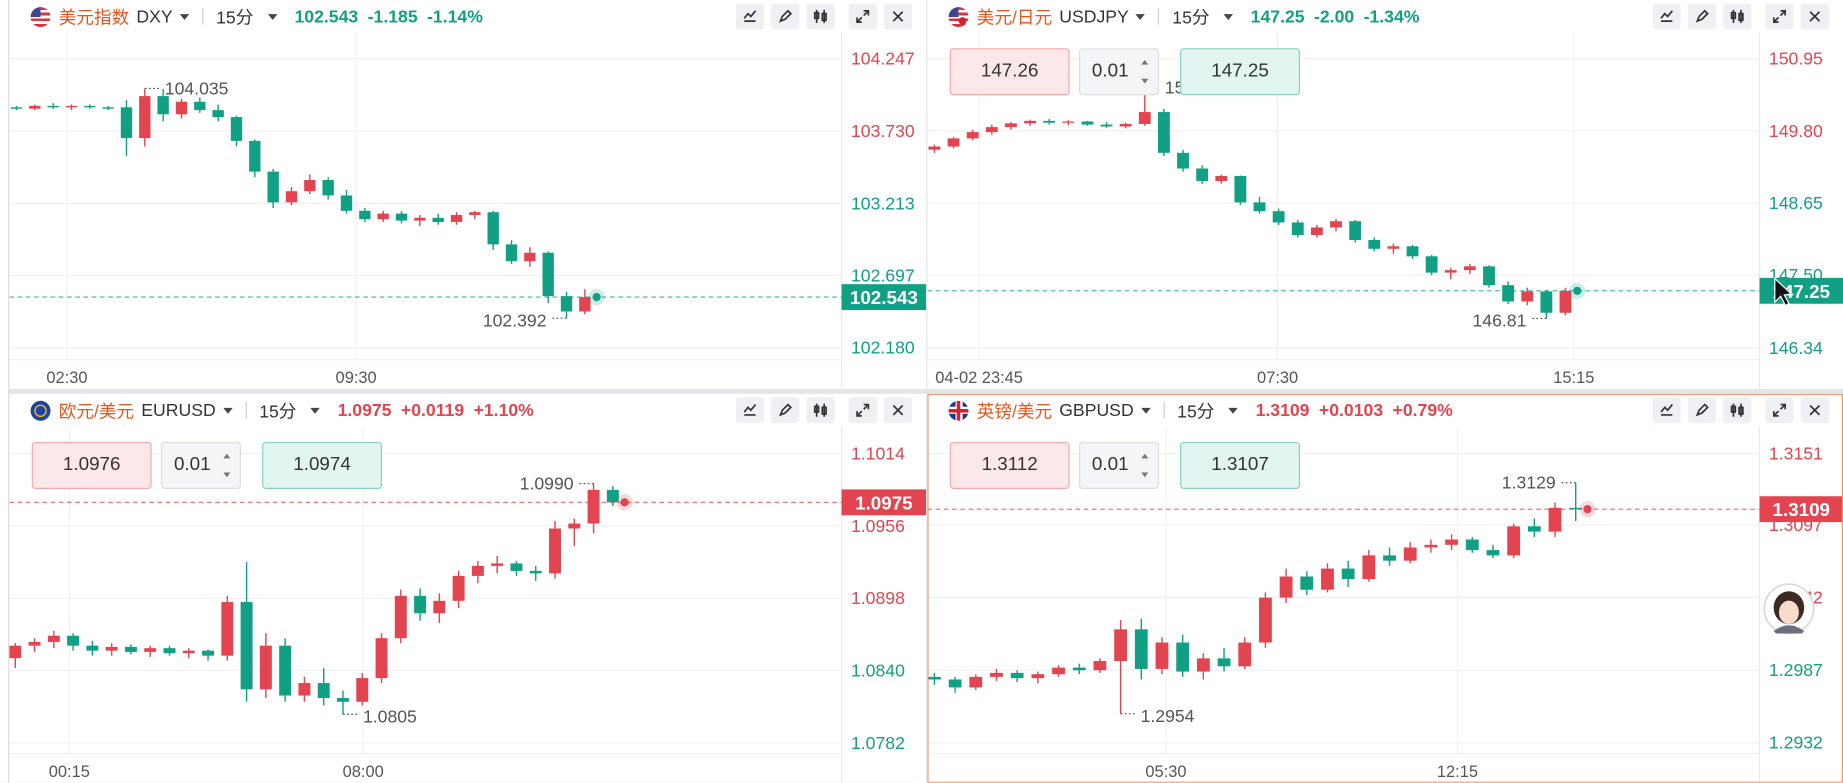 This screenshot has height=783, width=1843. I want to click on symbol-code: GBPUSD, so click(1096, 410).